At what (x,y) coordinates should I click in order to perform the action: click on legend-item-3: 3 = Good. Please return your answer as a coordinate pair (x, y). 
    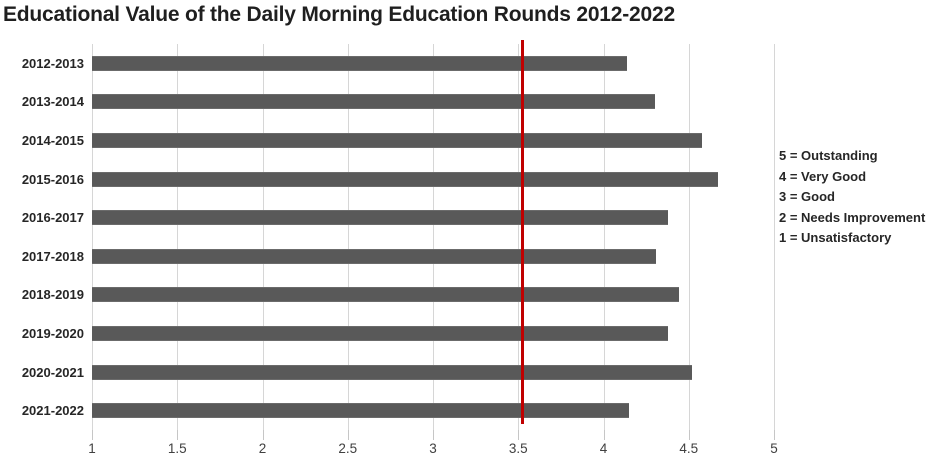
    Looking at the image, I should click on (807, 196).